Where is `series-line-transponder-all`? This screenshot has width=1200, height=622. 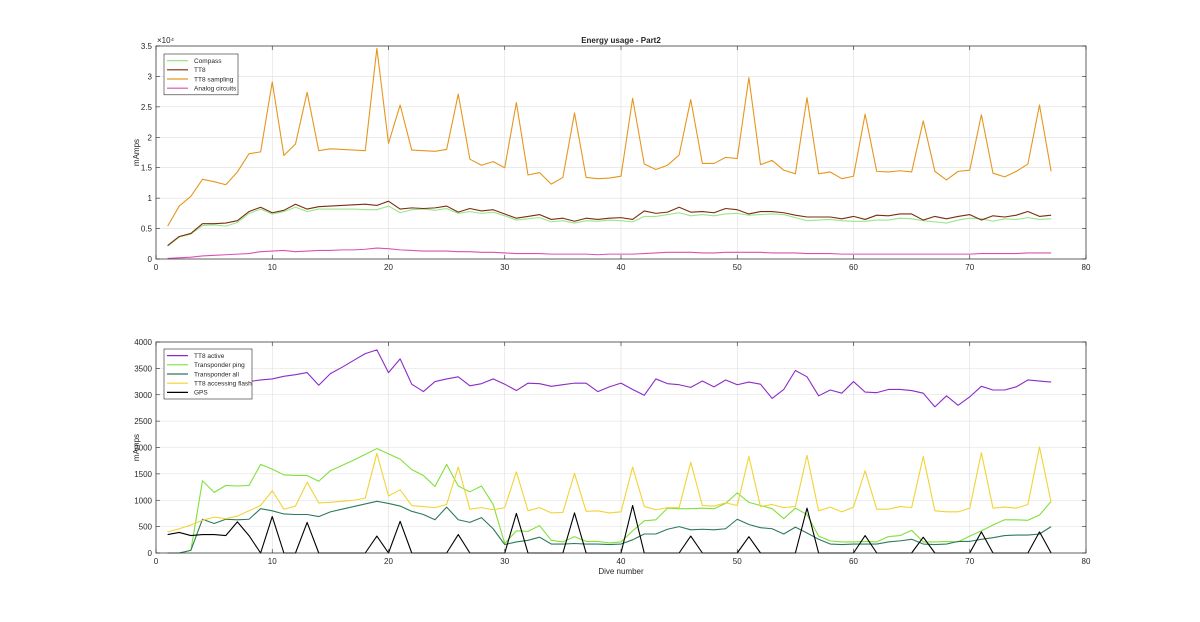 series-line-transponder-all is located at coordinates (609, 527).